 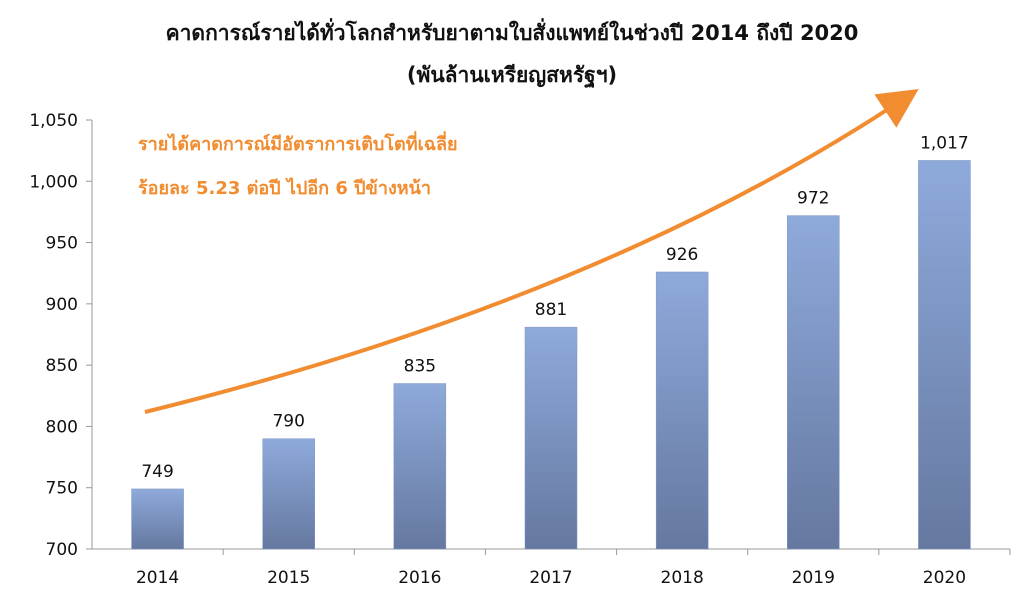 I want to click on x-tick-label: 2018, so click(x=682, y=578).